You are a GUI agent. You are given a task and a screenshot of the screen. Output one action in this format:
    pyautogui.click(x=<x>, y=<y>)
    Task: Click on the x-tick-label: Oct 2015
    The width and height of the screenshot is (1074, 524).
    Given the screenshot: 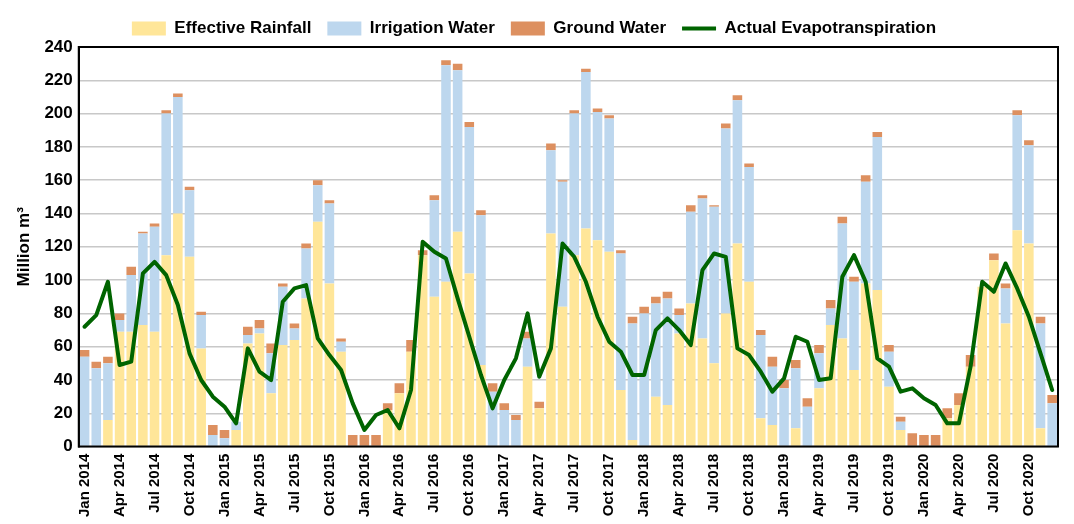 What is the action you would take?
    pyautogui.click(x=328, y=485)
    